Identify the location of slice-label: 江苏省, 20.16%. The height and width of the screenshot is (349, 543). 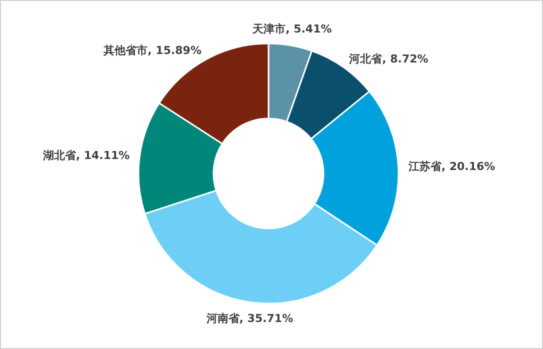
(451, 167).